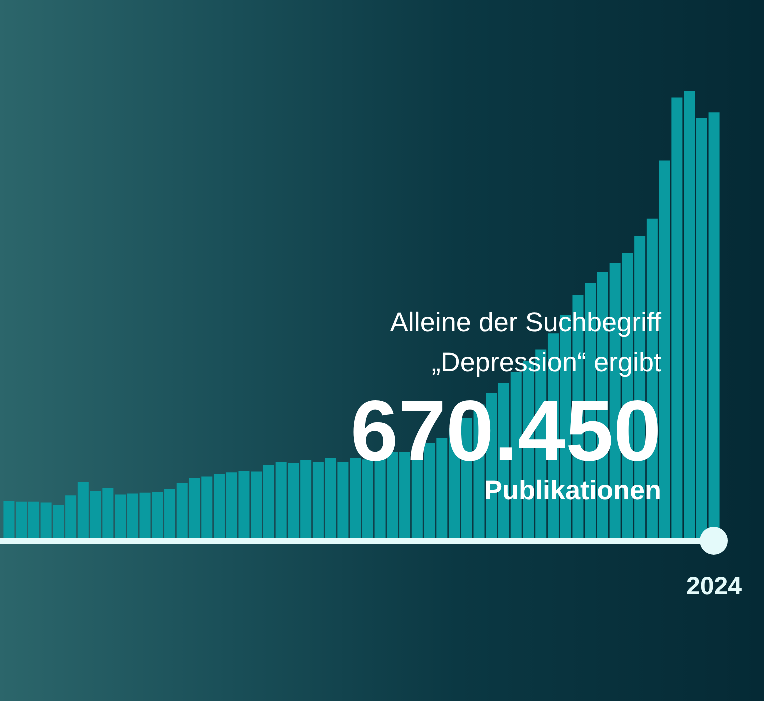 The image size is (764, 701). What do you see at coordinates (526, 323) in the screenshot?
I see `annotation: Alleine der Suchbegriff` at bounding box center [526, 323].